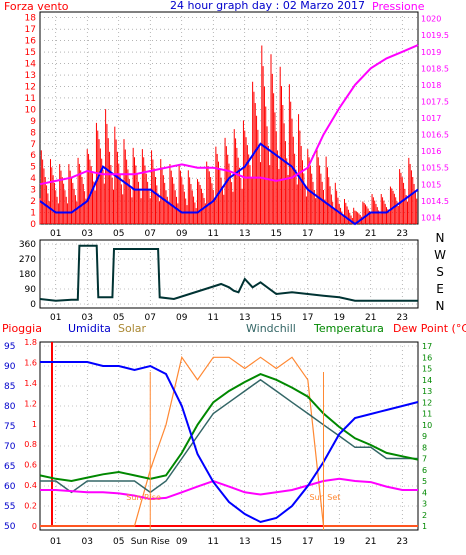  What do you see at coordinates (33, 122) in the screenshot?
I see `p1-wind-tick: 9` at bounding box center [33, 122].